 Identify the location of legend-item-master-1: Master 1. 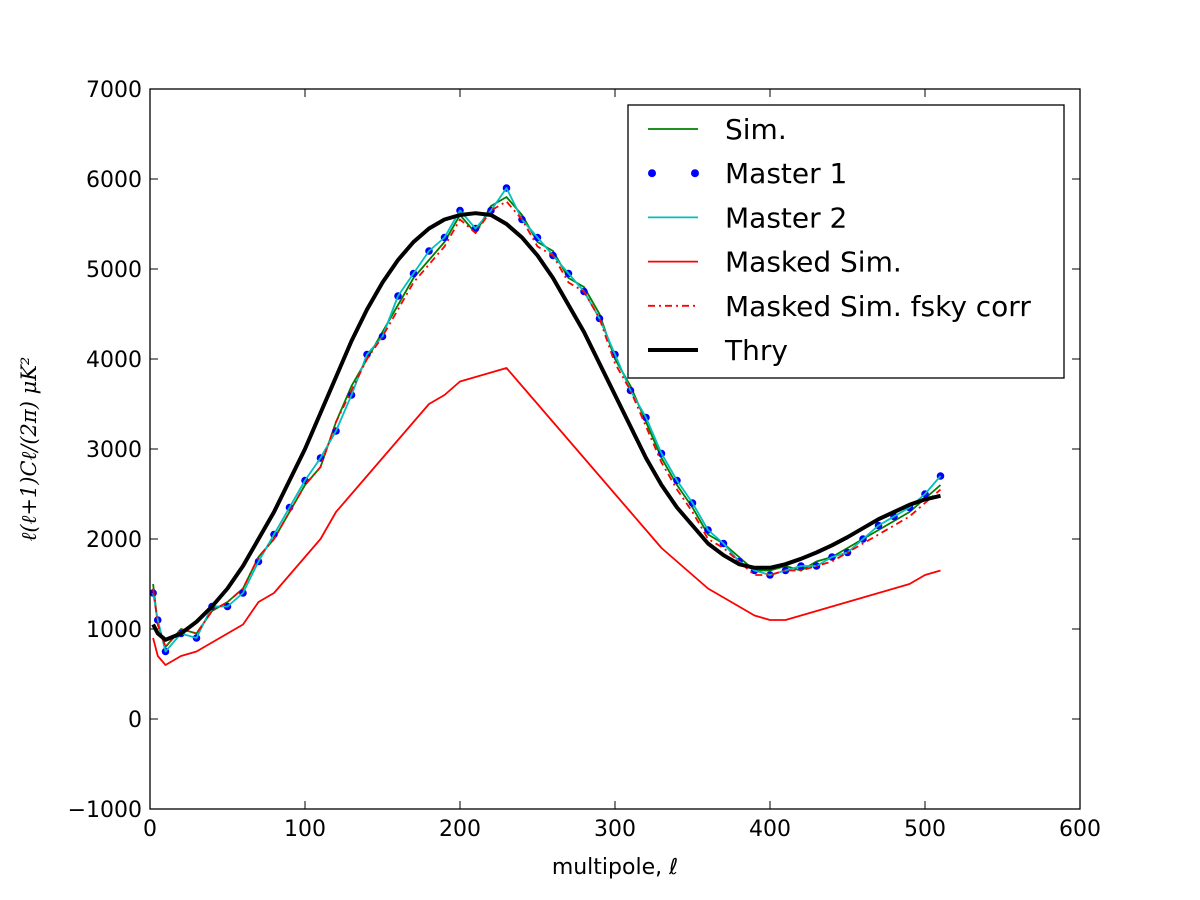
(747, 173).